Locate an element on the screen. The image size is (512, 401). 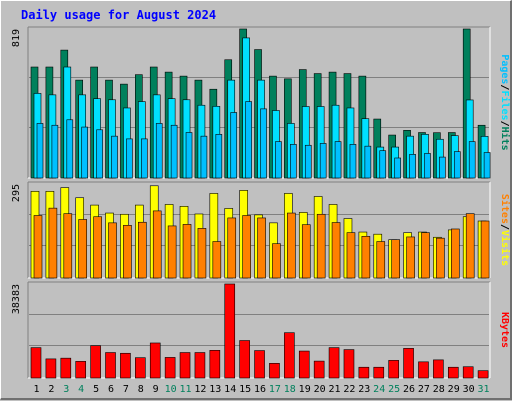
side-label-part: Sites is located at coordinates (505, 209).